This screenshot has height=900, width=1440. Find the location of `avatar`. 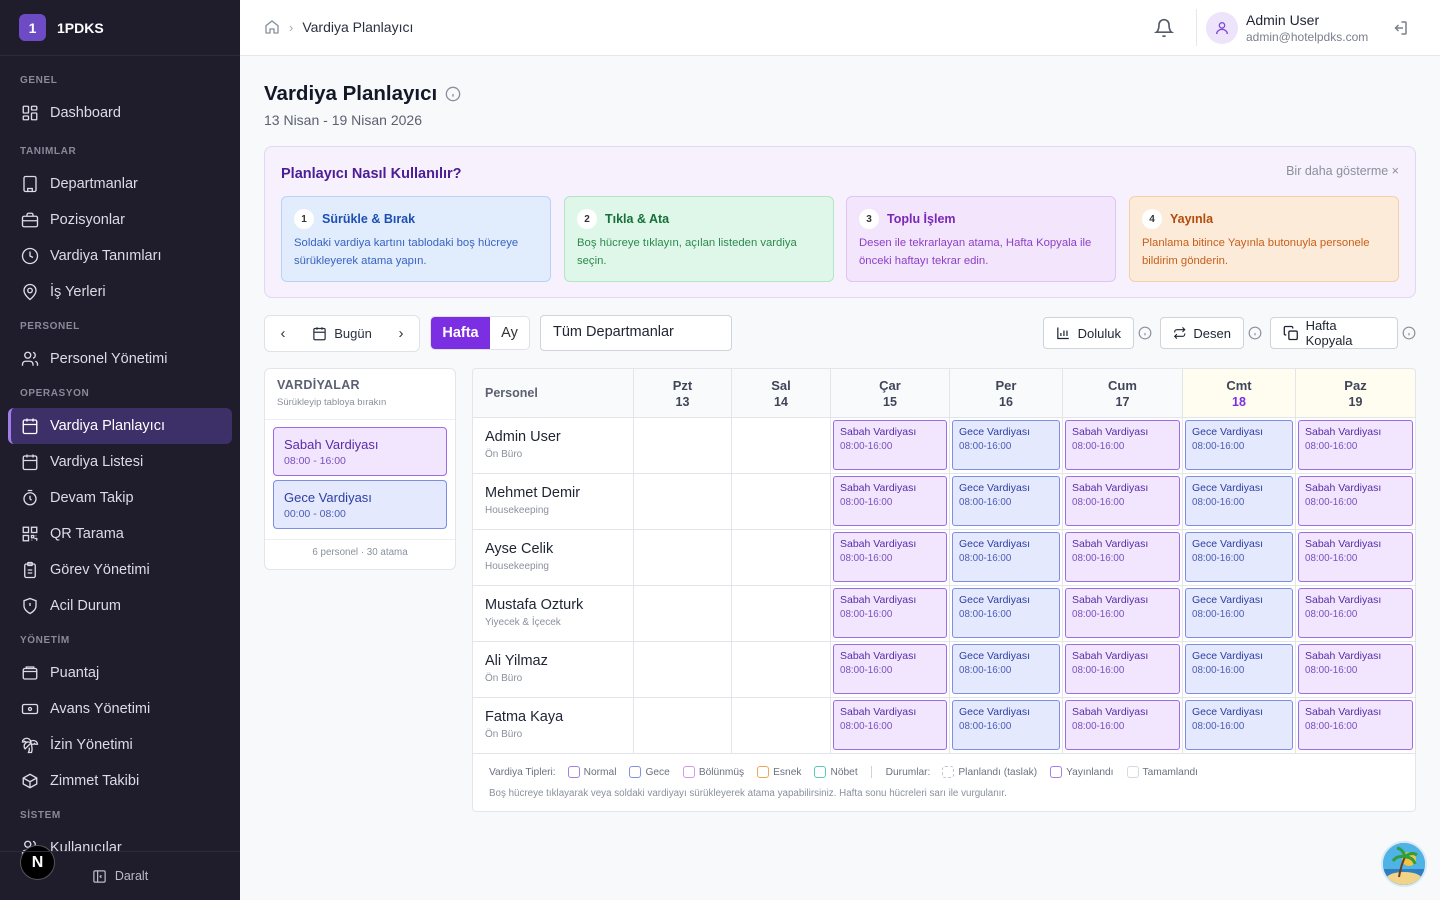

avatar is located at coordinates (1222, 28).